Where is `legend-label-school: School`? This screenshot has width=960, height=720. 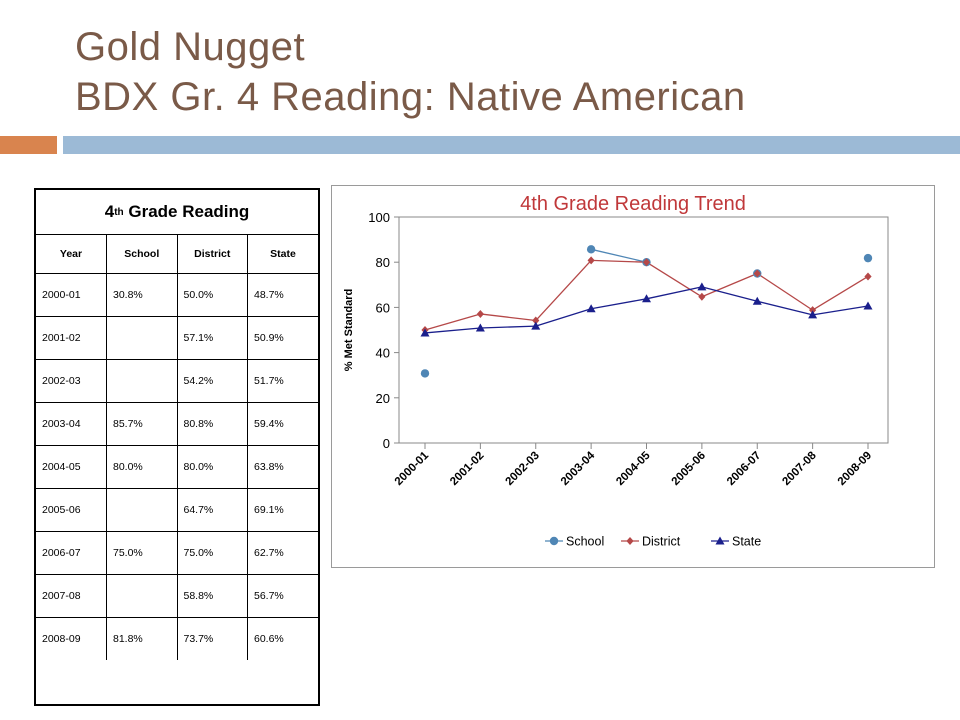
legend-label-school: School is located at coordinates (585, 542).